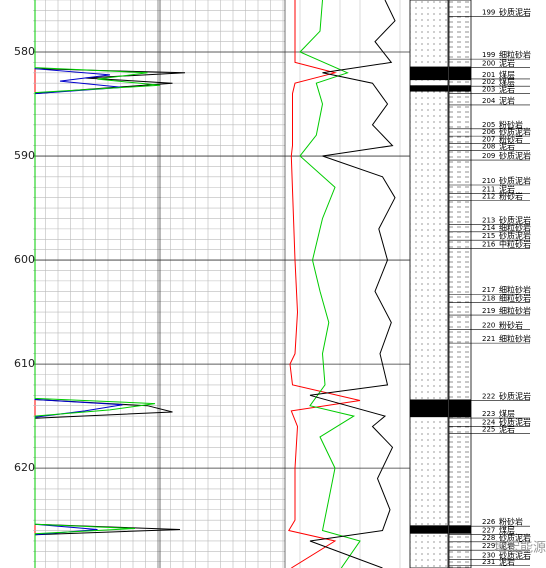 The image size is (546, 568). Describe the element at coordinates (488, 82) in the screenshot. I see `layer-number: 202` at that location.